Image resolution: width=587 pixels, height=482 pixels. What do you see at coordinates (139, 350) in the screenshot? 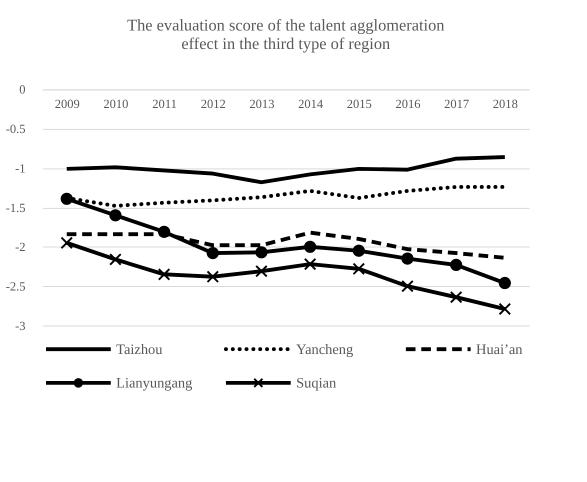
I see `legend-label: Taizhou` at bounding box center [139, 350].